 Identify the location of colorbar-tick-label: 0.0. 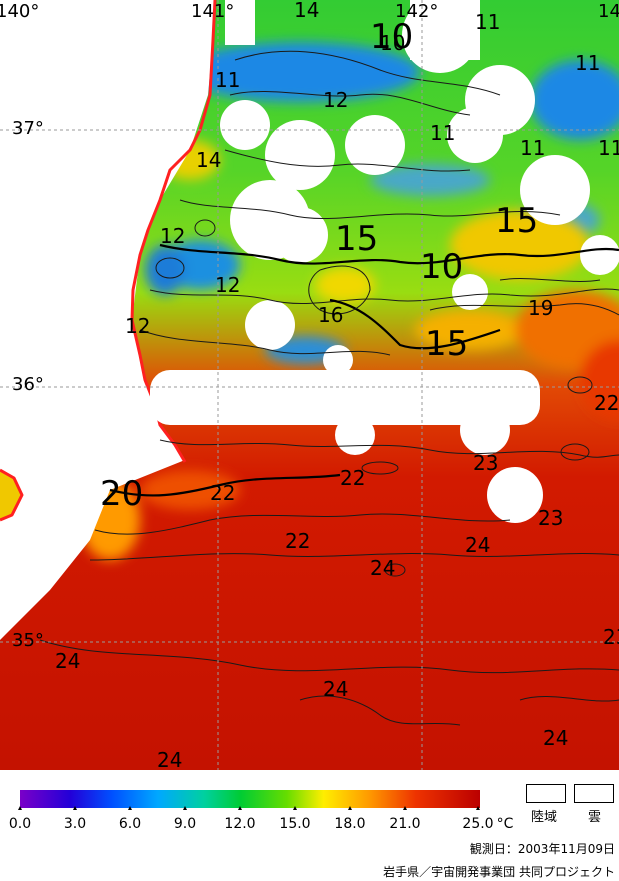
(20, 824).